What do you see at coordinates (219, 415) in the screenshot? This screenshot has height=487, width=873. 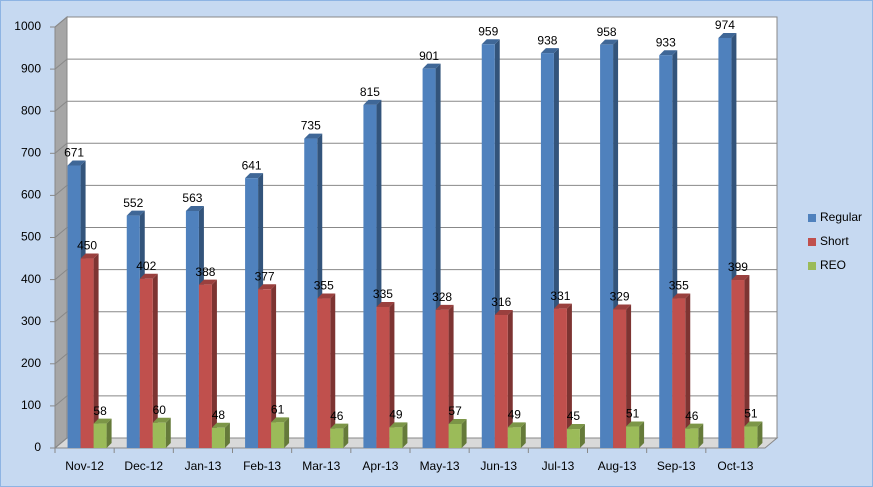 I see `data-label: 48` at bounding box center [219, 415].